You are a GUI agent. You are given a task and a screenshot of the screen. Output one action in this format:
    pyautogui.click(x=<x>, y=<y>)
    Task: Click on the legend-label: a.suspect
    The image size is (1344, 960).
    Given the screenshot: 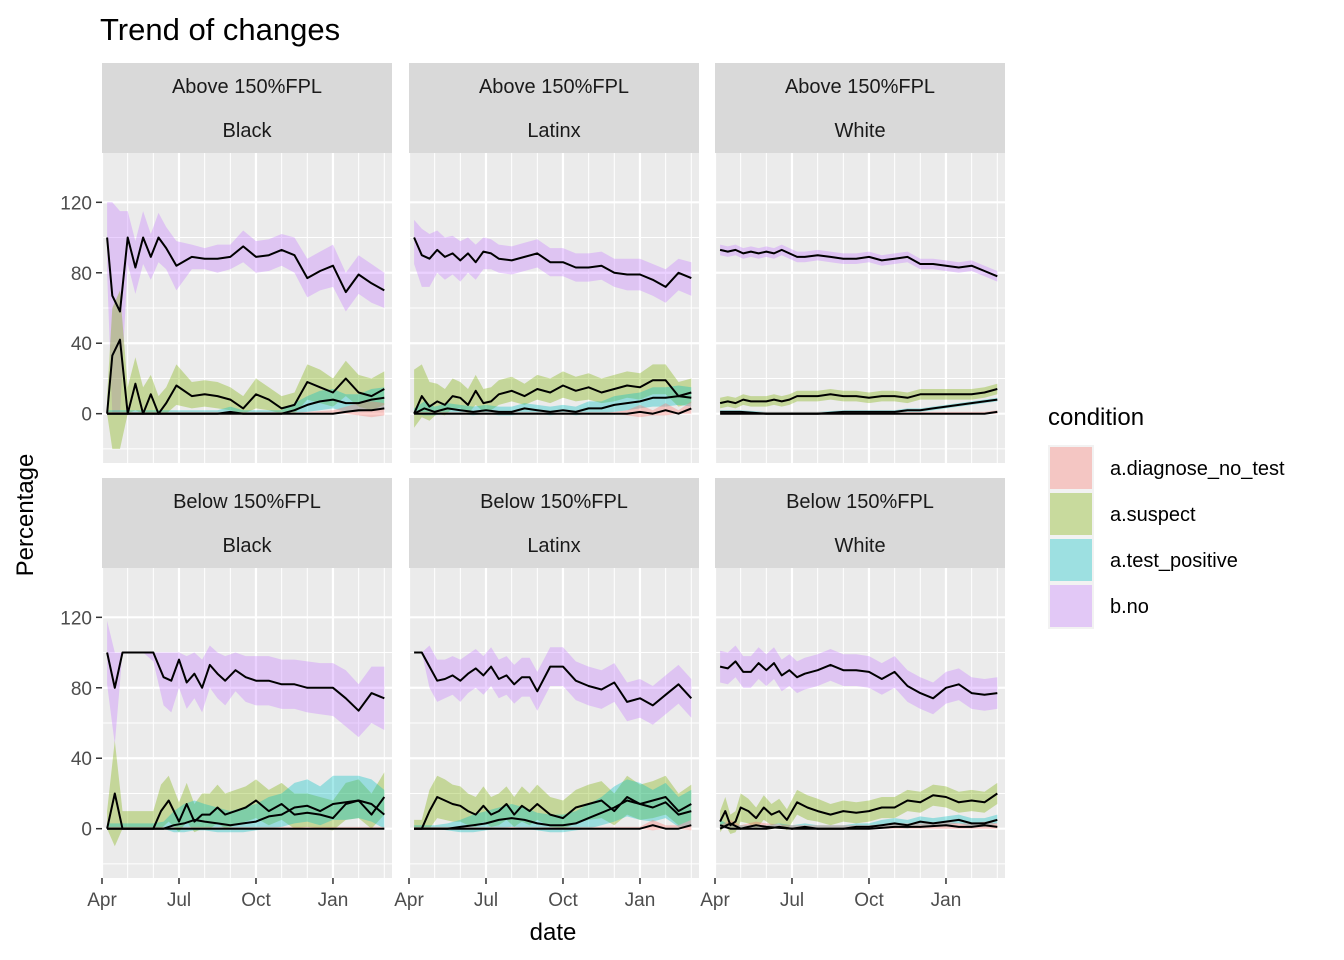 What is the action you would take?
    pyautogui.click(x=1153, y=515)
    